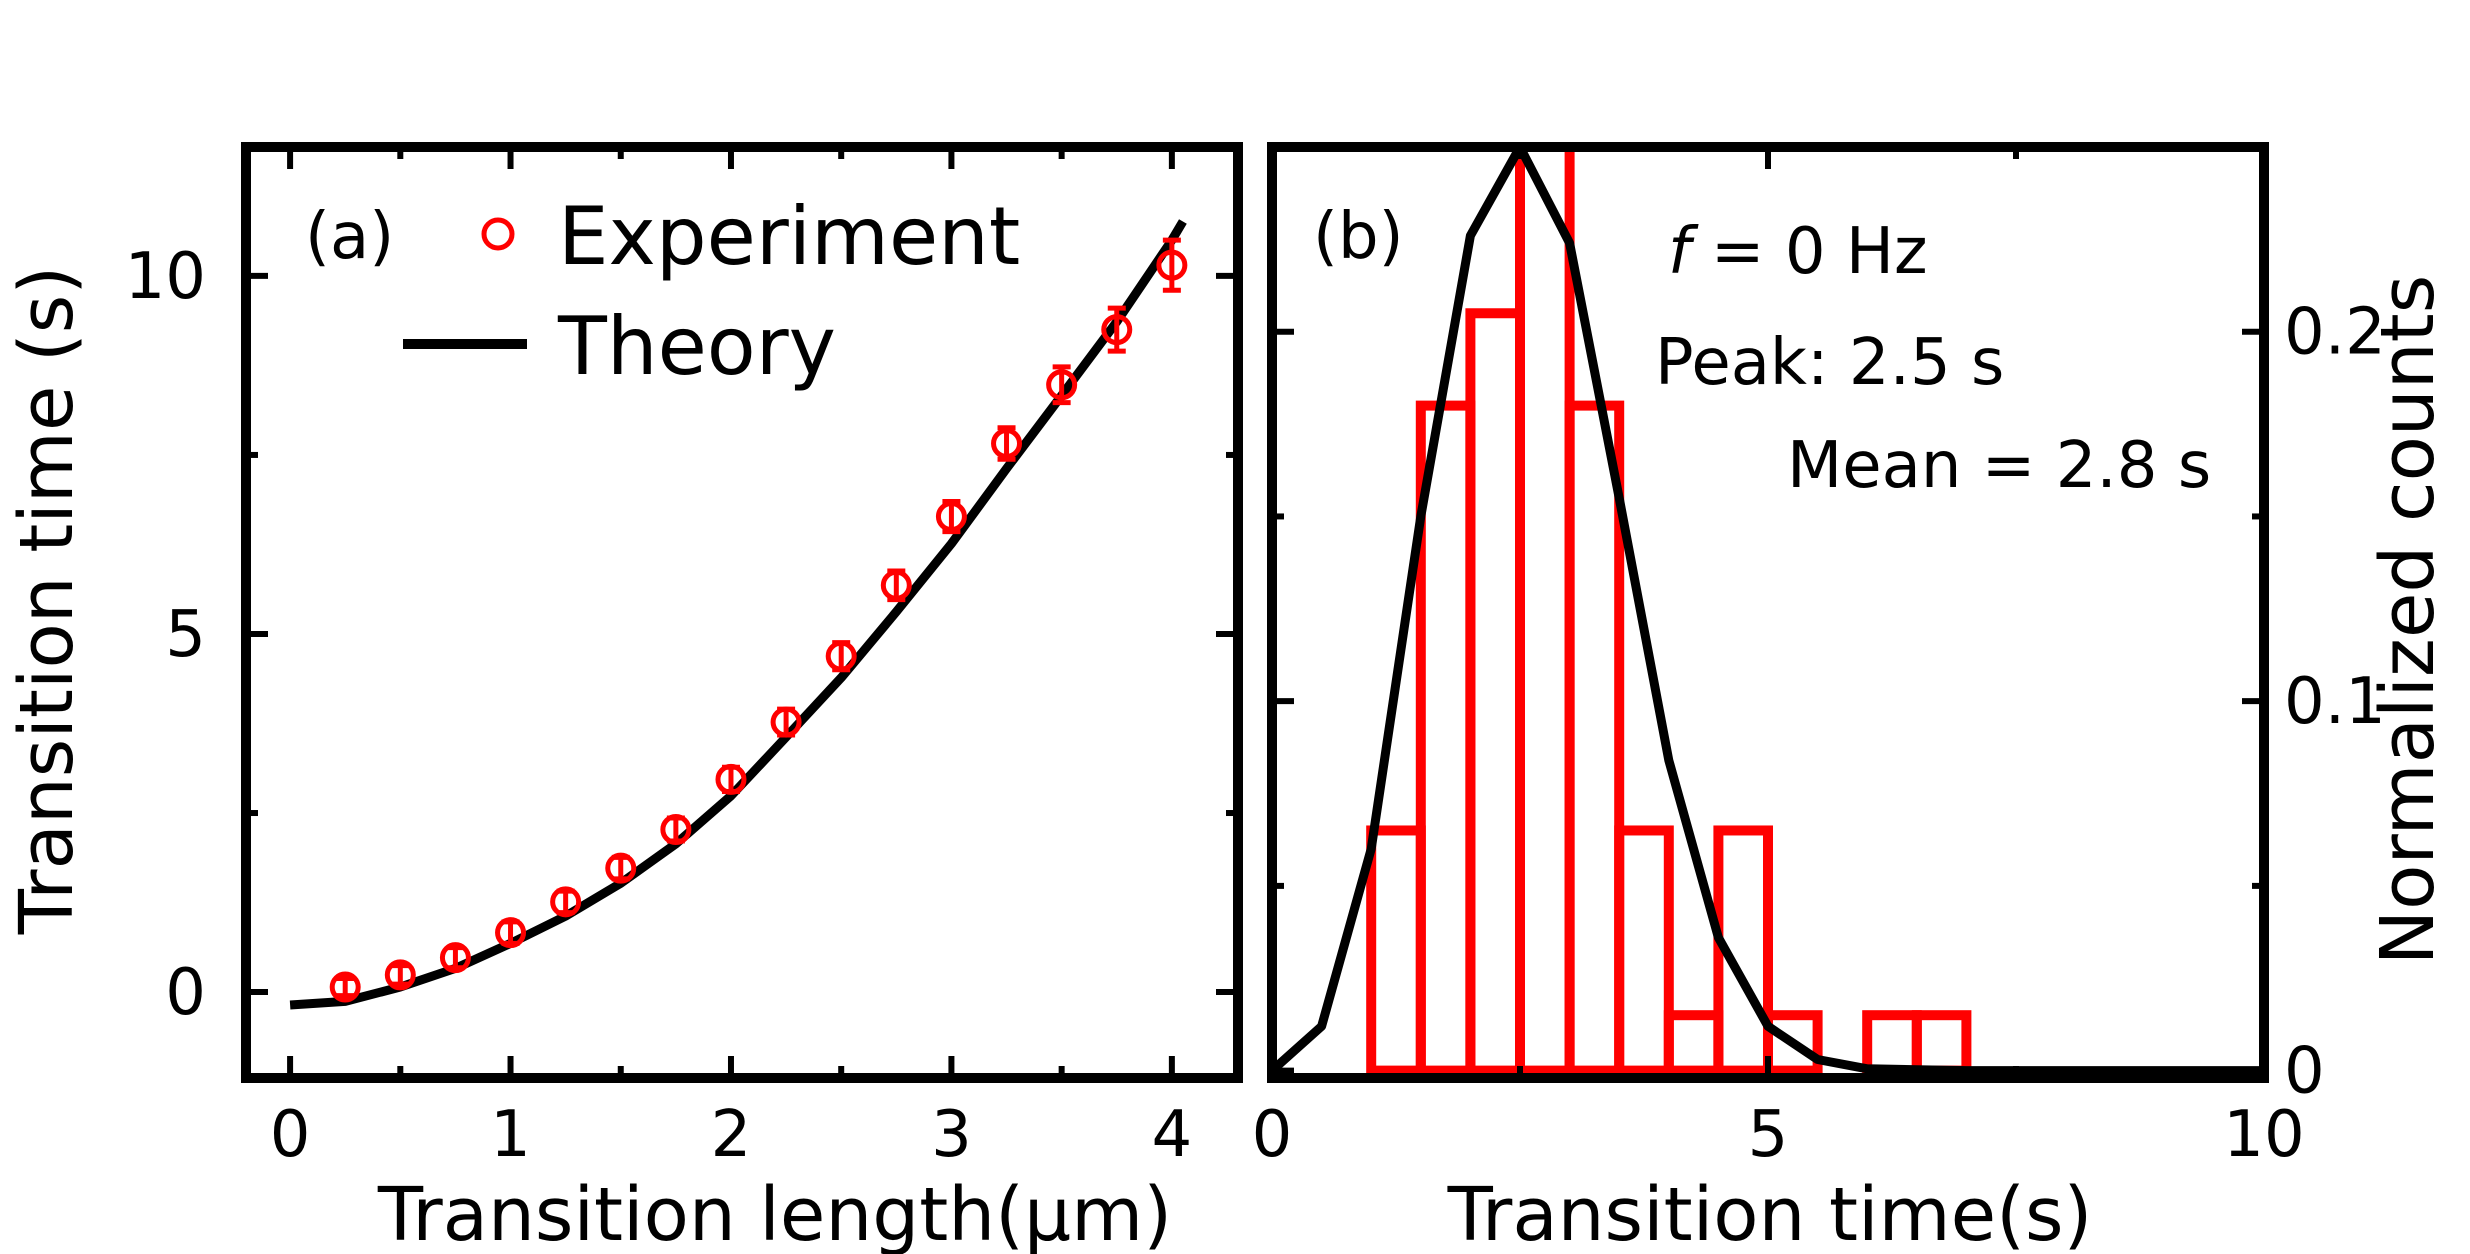 The width and height of the screenshot is (2470, 1254). What do you see at coordinates (774, 1213) in the screenshot?
I see `panel-a-x-axis-label: Transition length(μm)` at bounding box center [774, 1213].